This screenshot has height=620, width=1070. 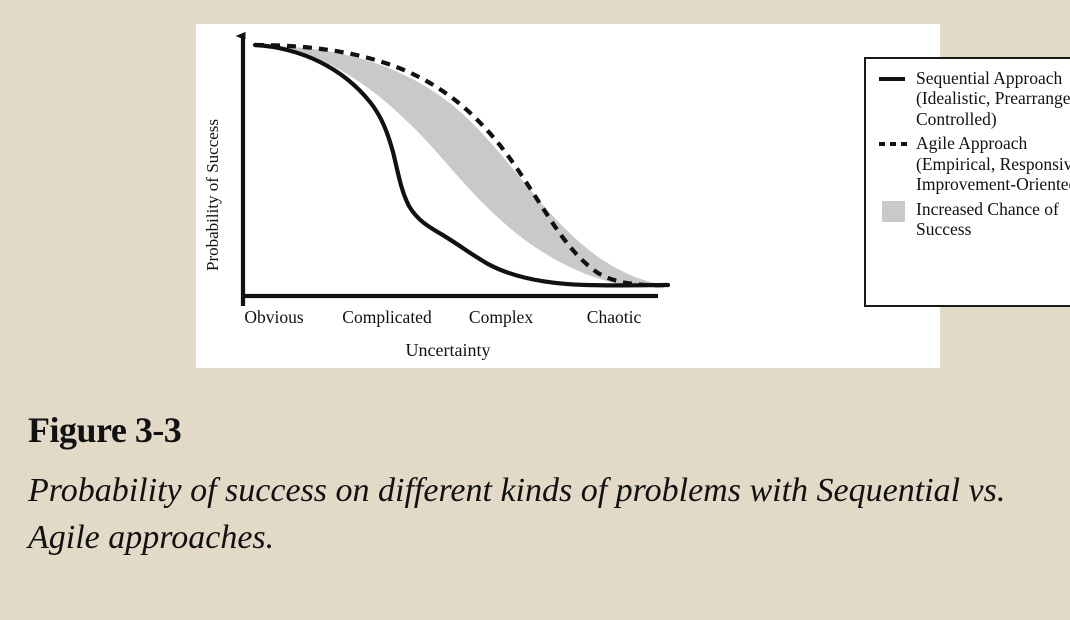 What do you see at coordinates (987, 208) in the screenshot?
I see `legend-line-1: Increased Chance of` at bounding box center [987, 208].